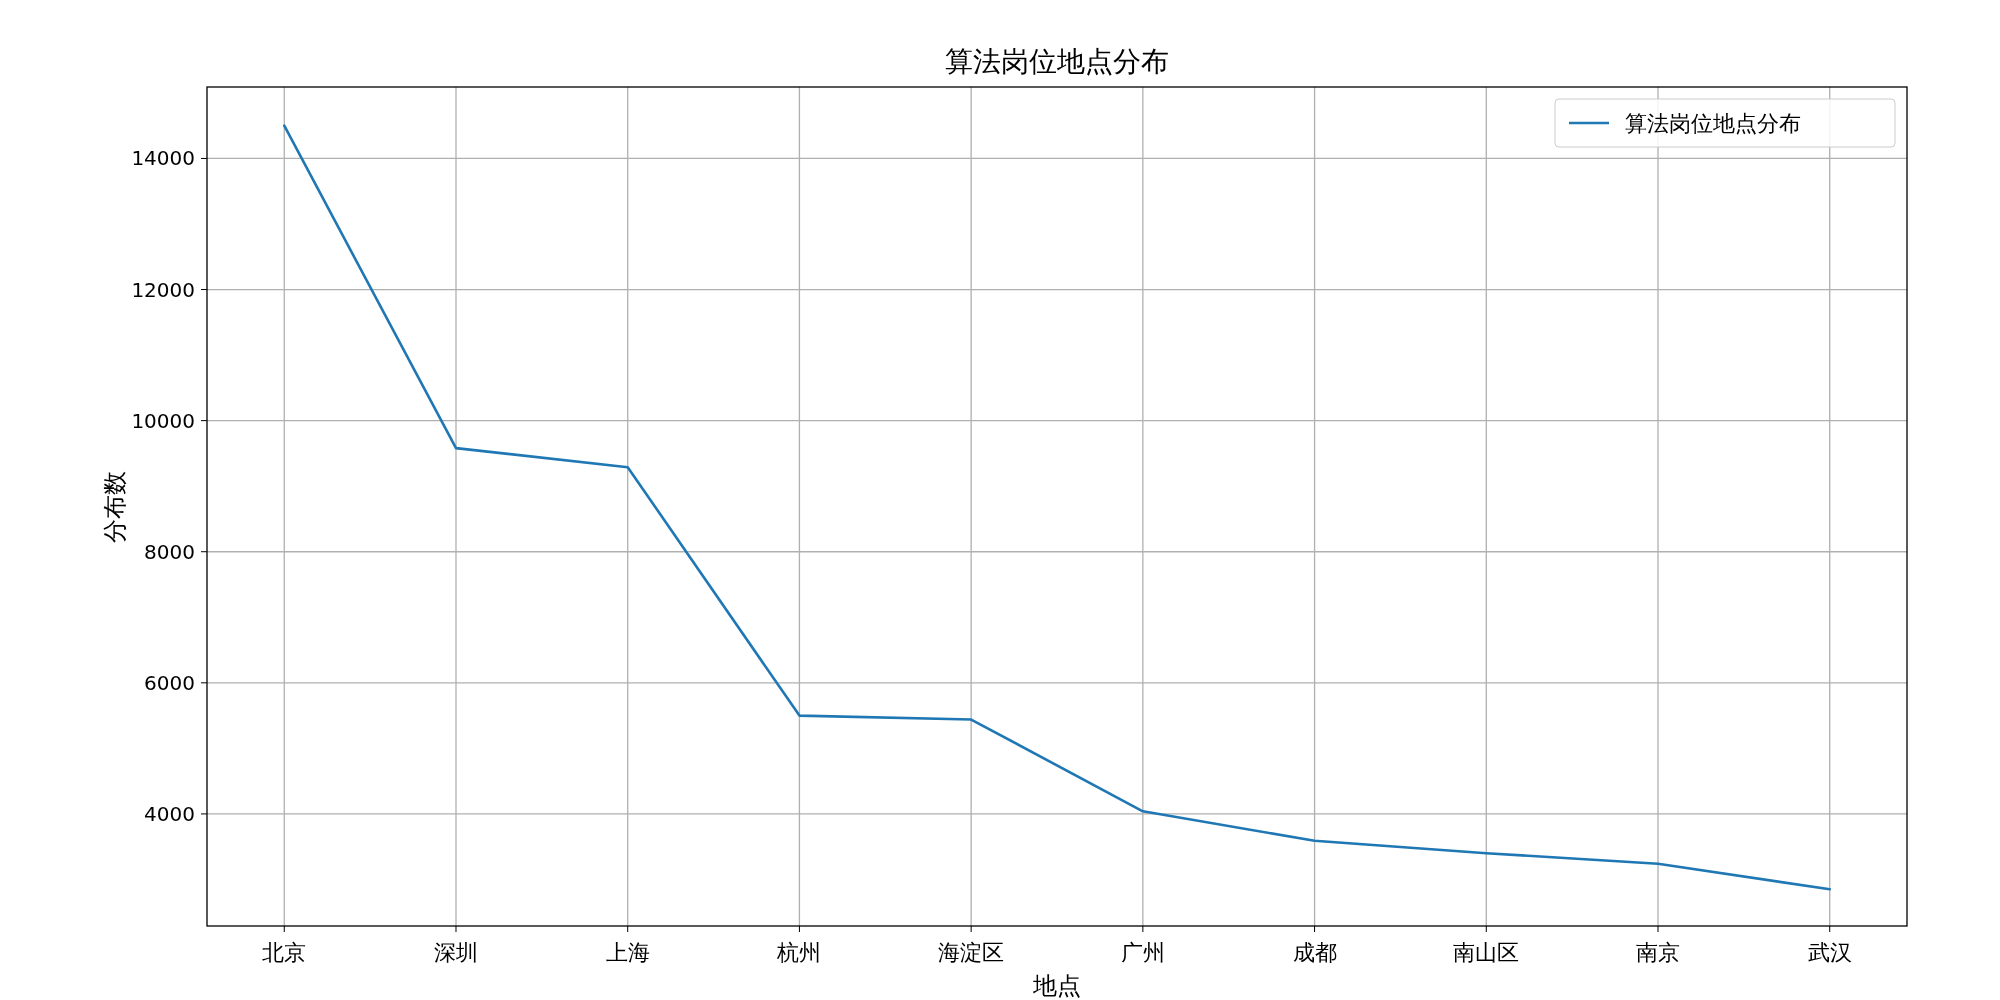  Describe the element at coordinates (1056, 986) in the screenshot. I see `x-axis-title: 地点` at that location.